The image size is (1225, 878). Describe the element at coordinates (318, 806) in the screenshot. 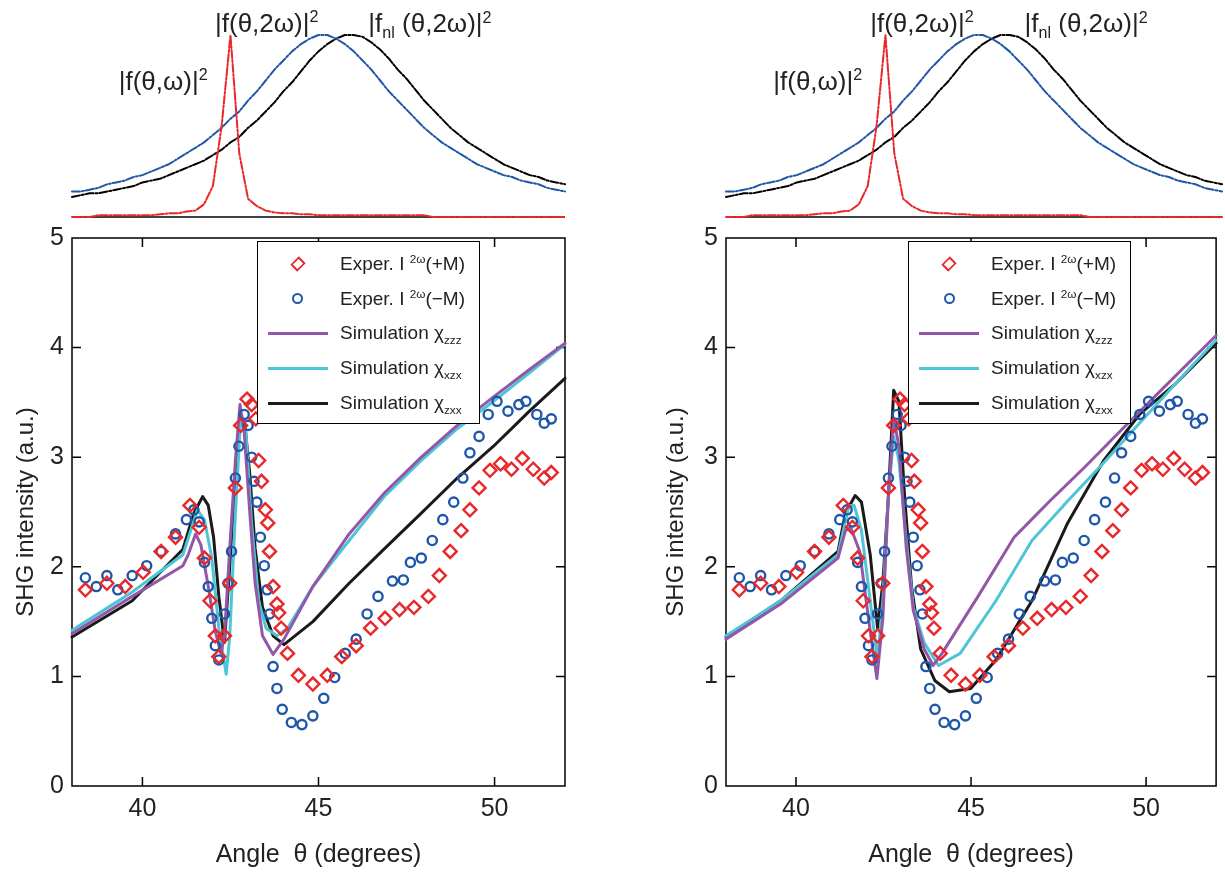

I see `x-tick-label: 45` at that location.